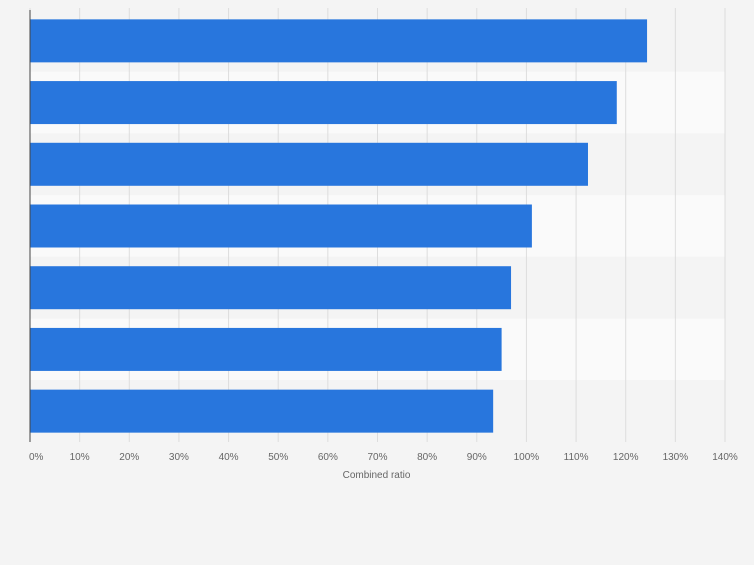  Describe the element at coordinates (427, 457) in the screenshot. I see `x-tick-label: 80%` at that location.